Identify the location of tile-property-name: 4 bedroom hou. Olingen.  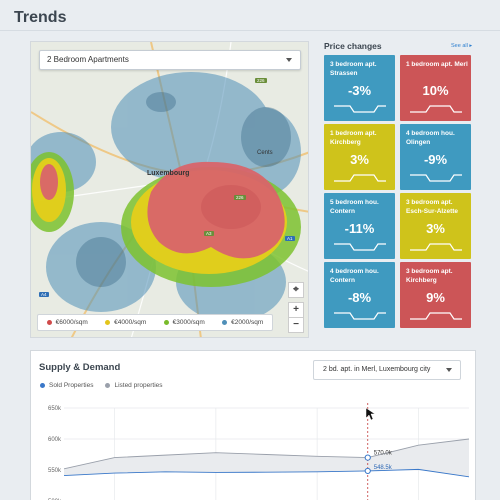
(430, 138).